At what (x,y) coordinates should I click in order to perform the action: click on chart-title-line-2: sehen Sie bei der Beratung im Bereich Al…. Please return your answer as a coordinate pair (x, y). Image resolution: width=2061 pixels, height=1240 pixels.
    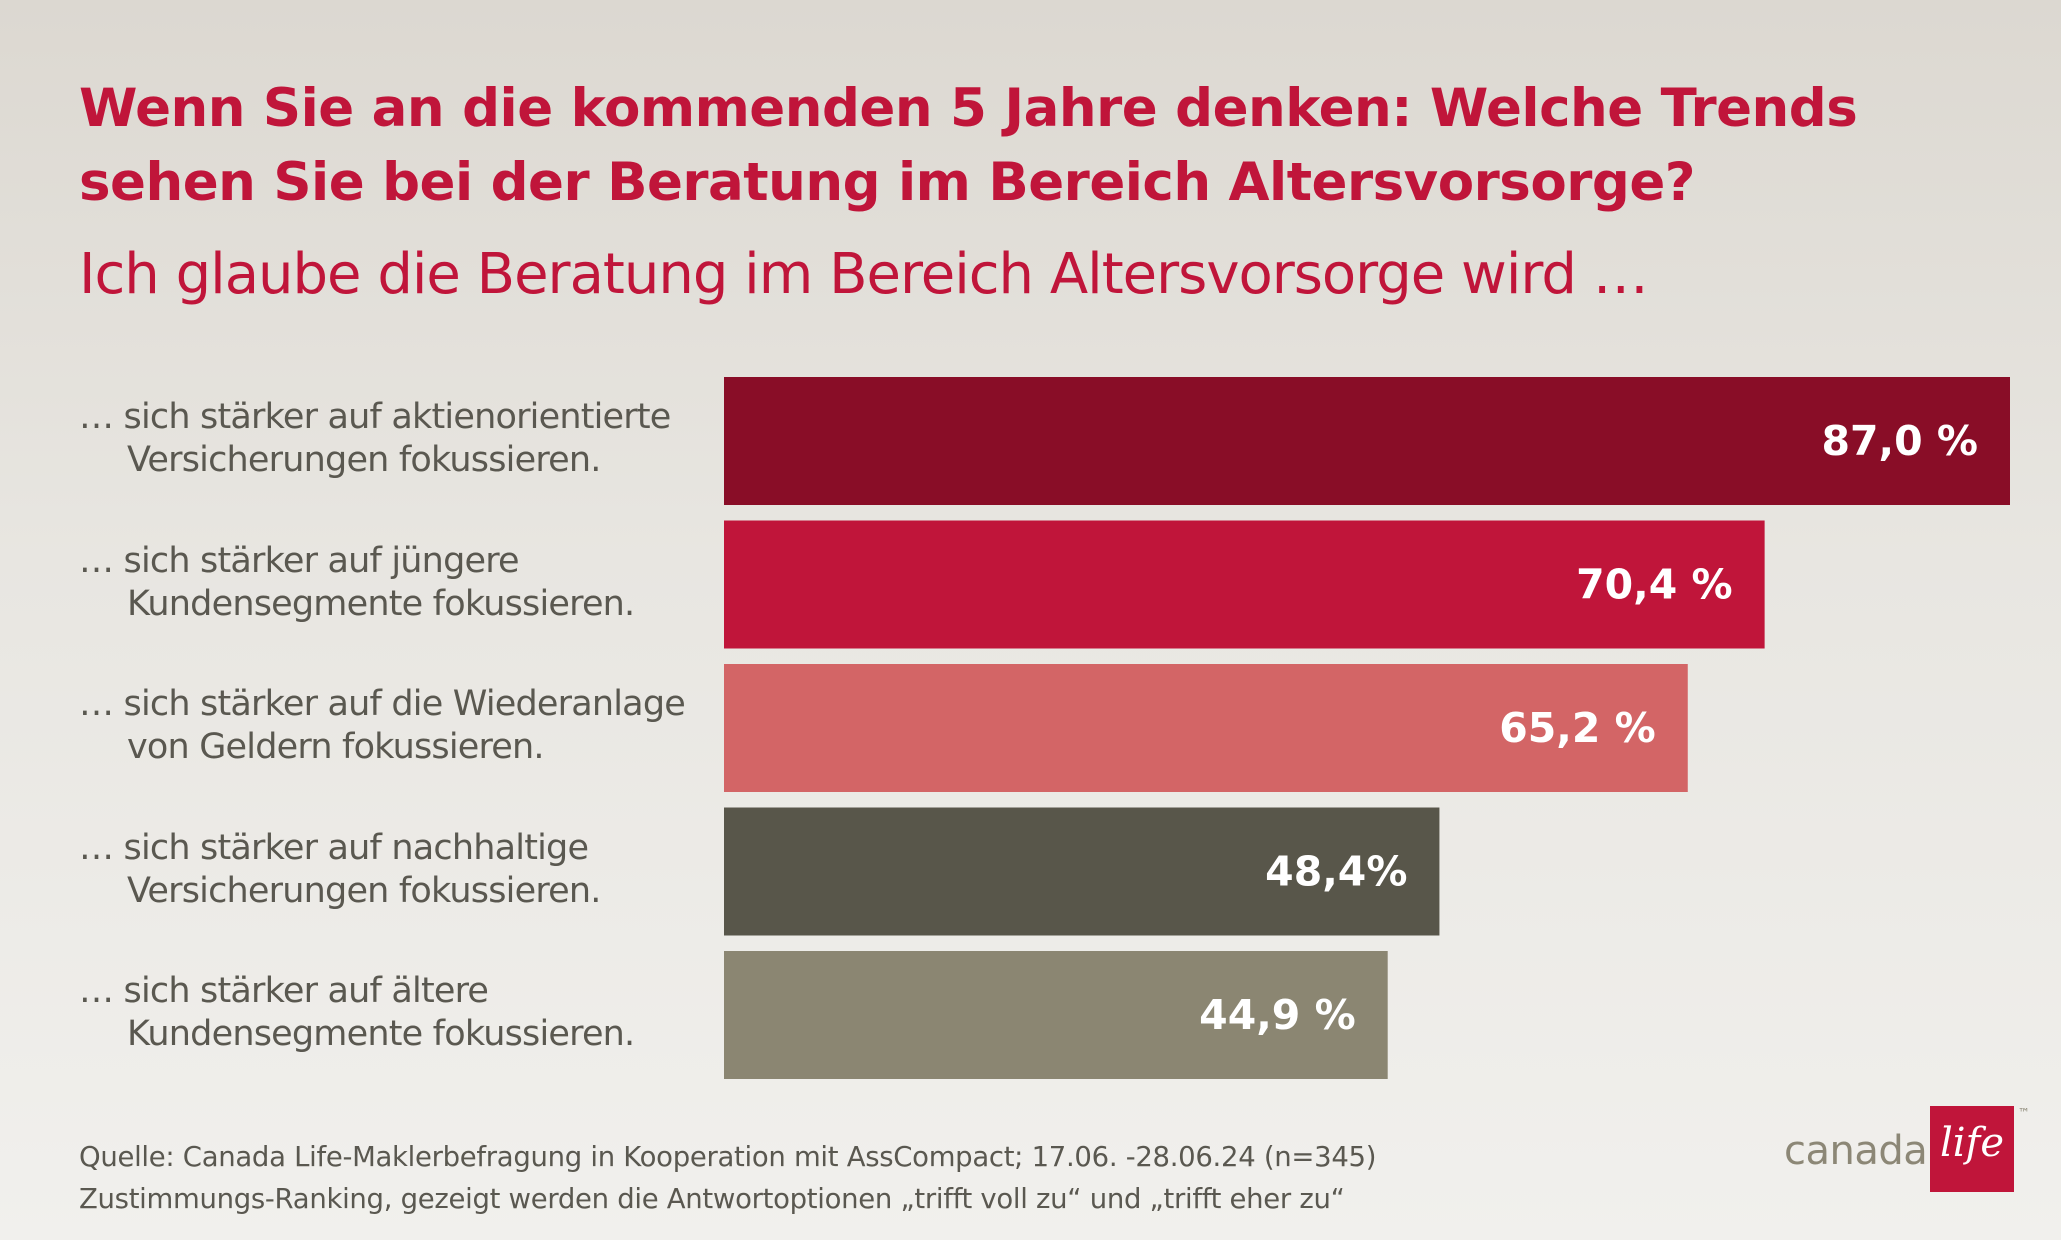
    Looking at the image, I should click on (887, 182).